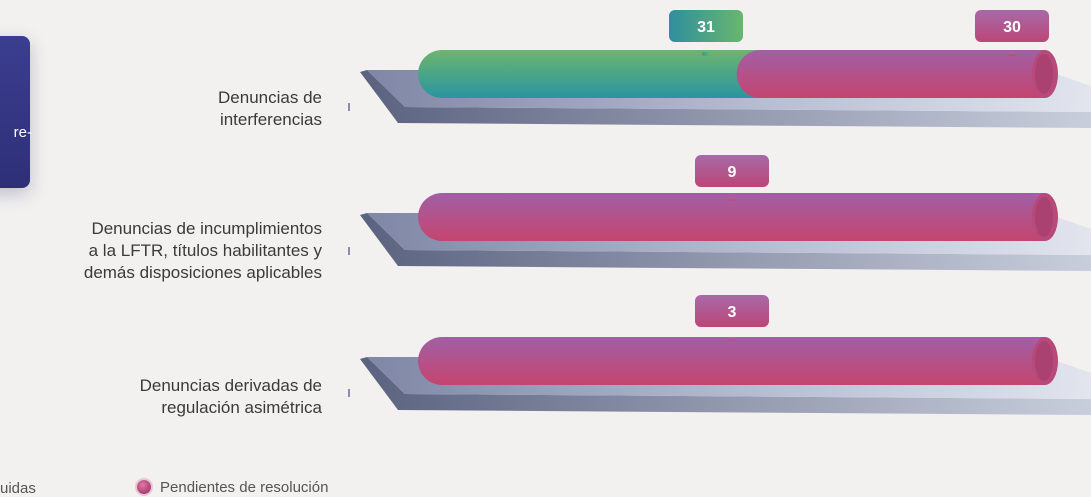  What do you see at coordinates (202, 272) in the screenshot?
I see `category-label-2-line-3: demás disposiciones aplicables` at bounding box center [202, 272].